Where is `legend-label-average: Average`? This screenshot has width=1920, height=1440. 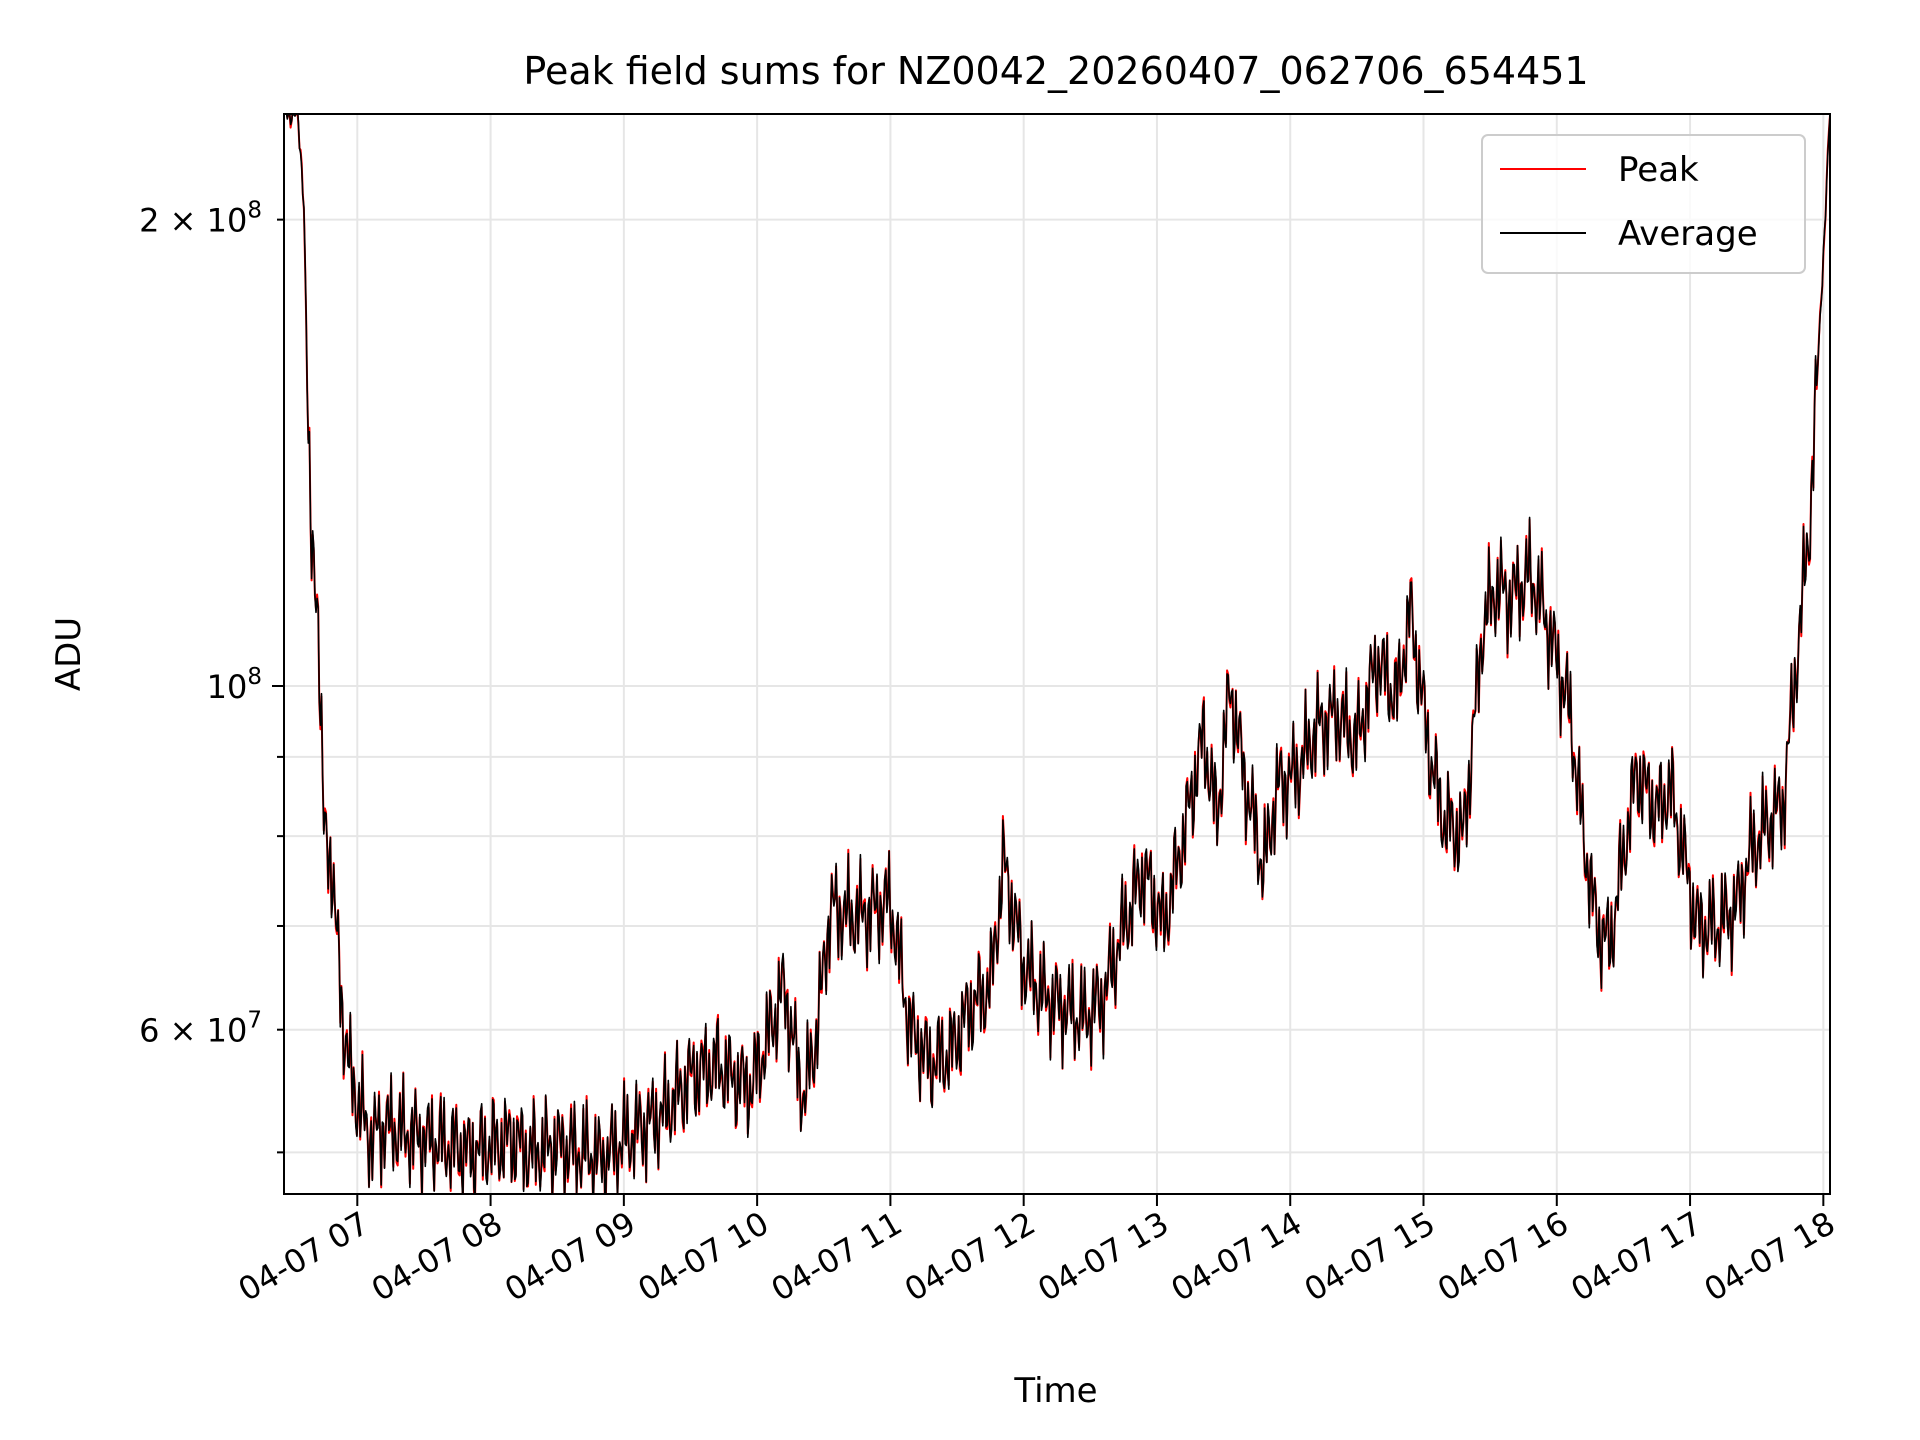
legend-label-average: Average is located at coordinates (1688, 234).